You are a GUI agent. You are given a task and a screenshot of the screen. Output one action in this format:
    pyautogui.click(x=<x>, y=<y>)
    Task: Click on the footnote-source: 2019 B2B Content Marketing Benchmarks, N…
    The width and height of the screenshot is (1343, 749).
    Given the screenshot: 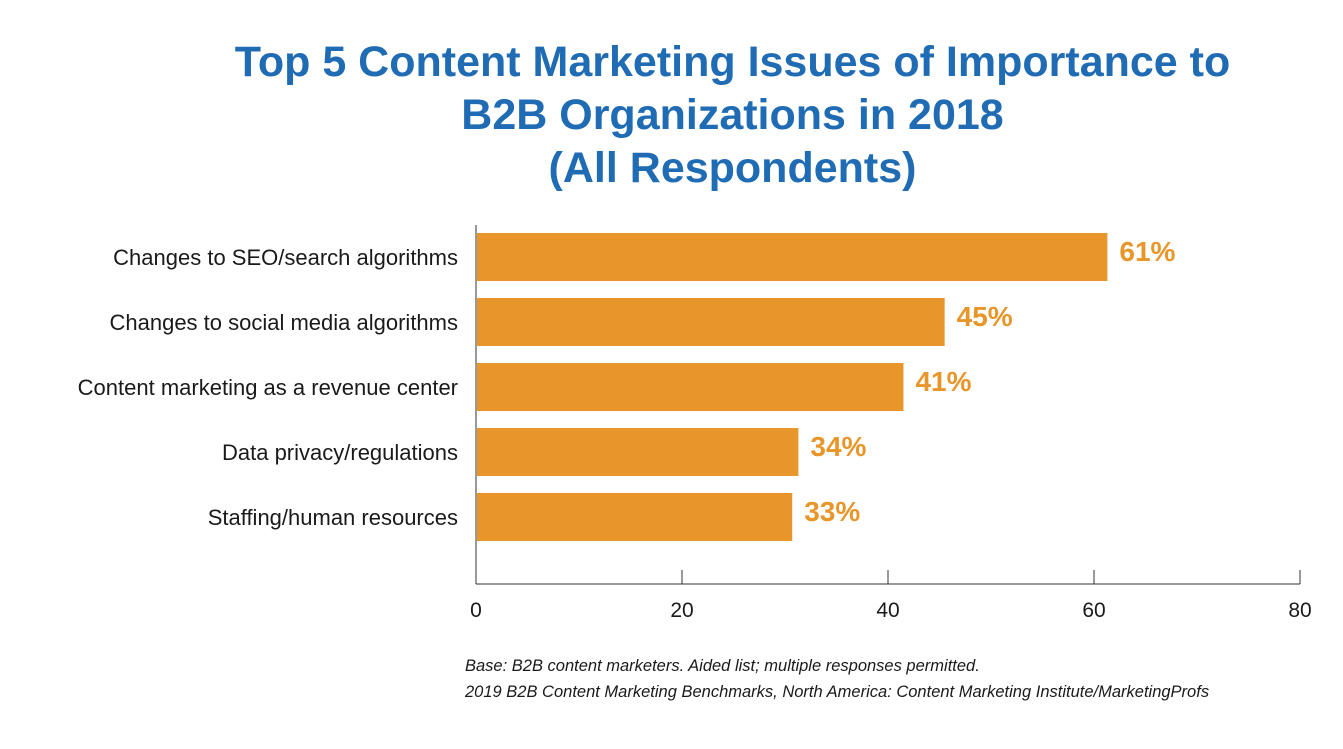 What is the action you would take?
    pyautogui.click(x=837, y=692)
    